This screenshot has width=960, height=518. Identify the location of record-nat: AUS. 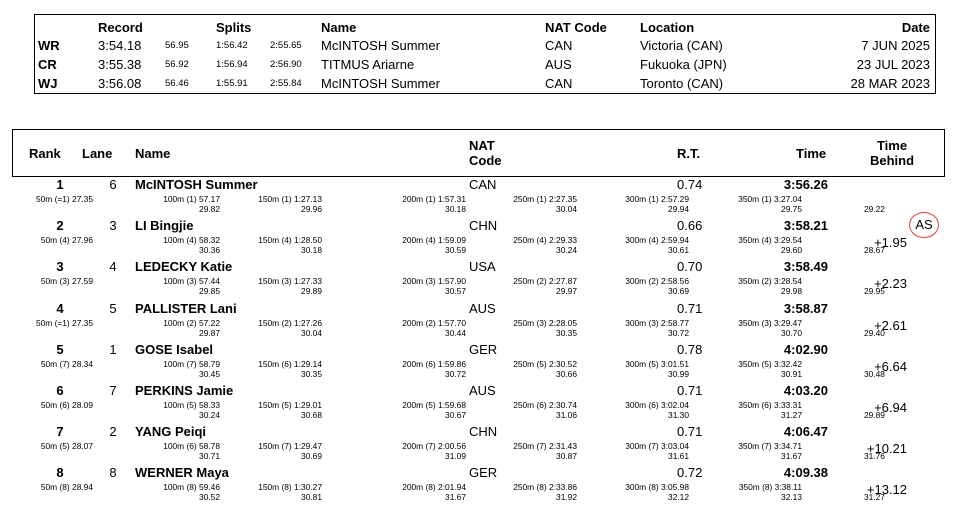
(558, 64).